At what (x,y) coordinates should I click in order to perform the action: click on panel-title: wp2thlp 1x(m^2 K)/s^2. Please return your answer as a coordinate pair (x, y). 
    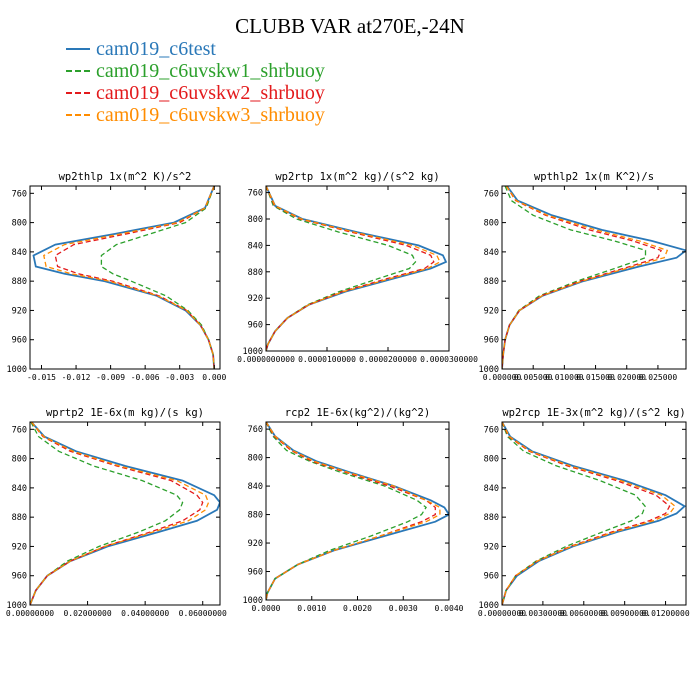
    Looking at the image, I should click on (125, 177).